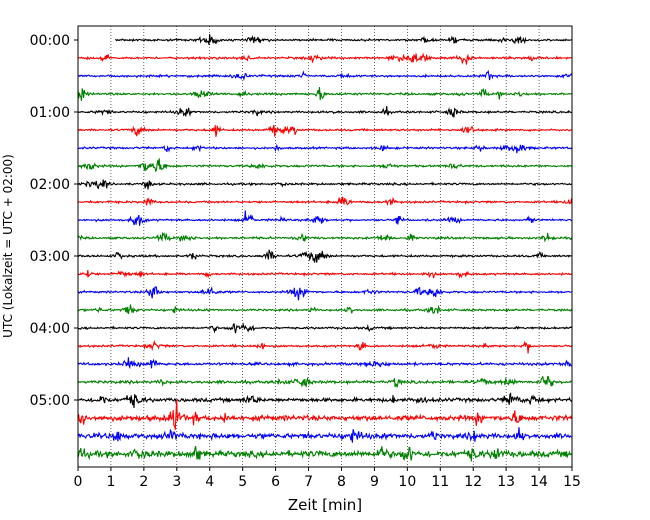  Describe the element at coordinates (78, 482) in the screenshot. I see `x-tick-label: 0` at that location.